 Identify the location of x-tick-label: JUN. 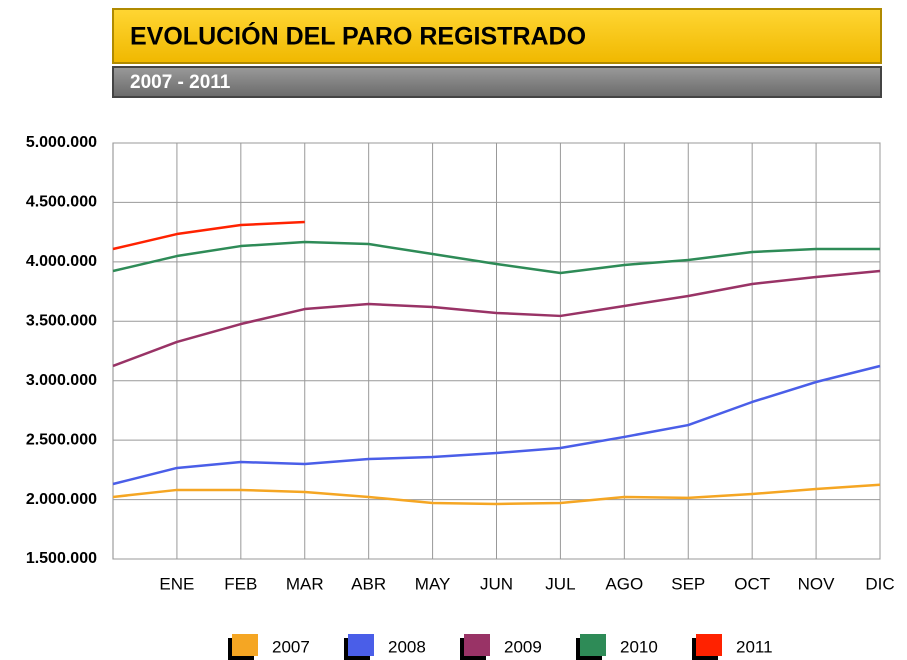
(496, 583).